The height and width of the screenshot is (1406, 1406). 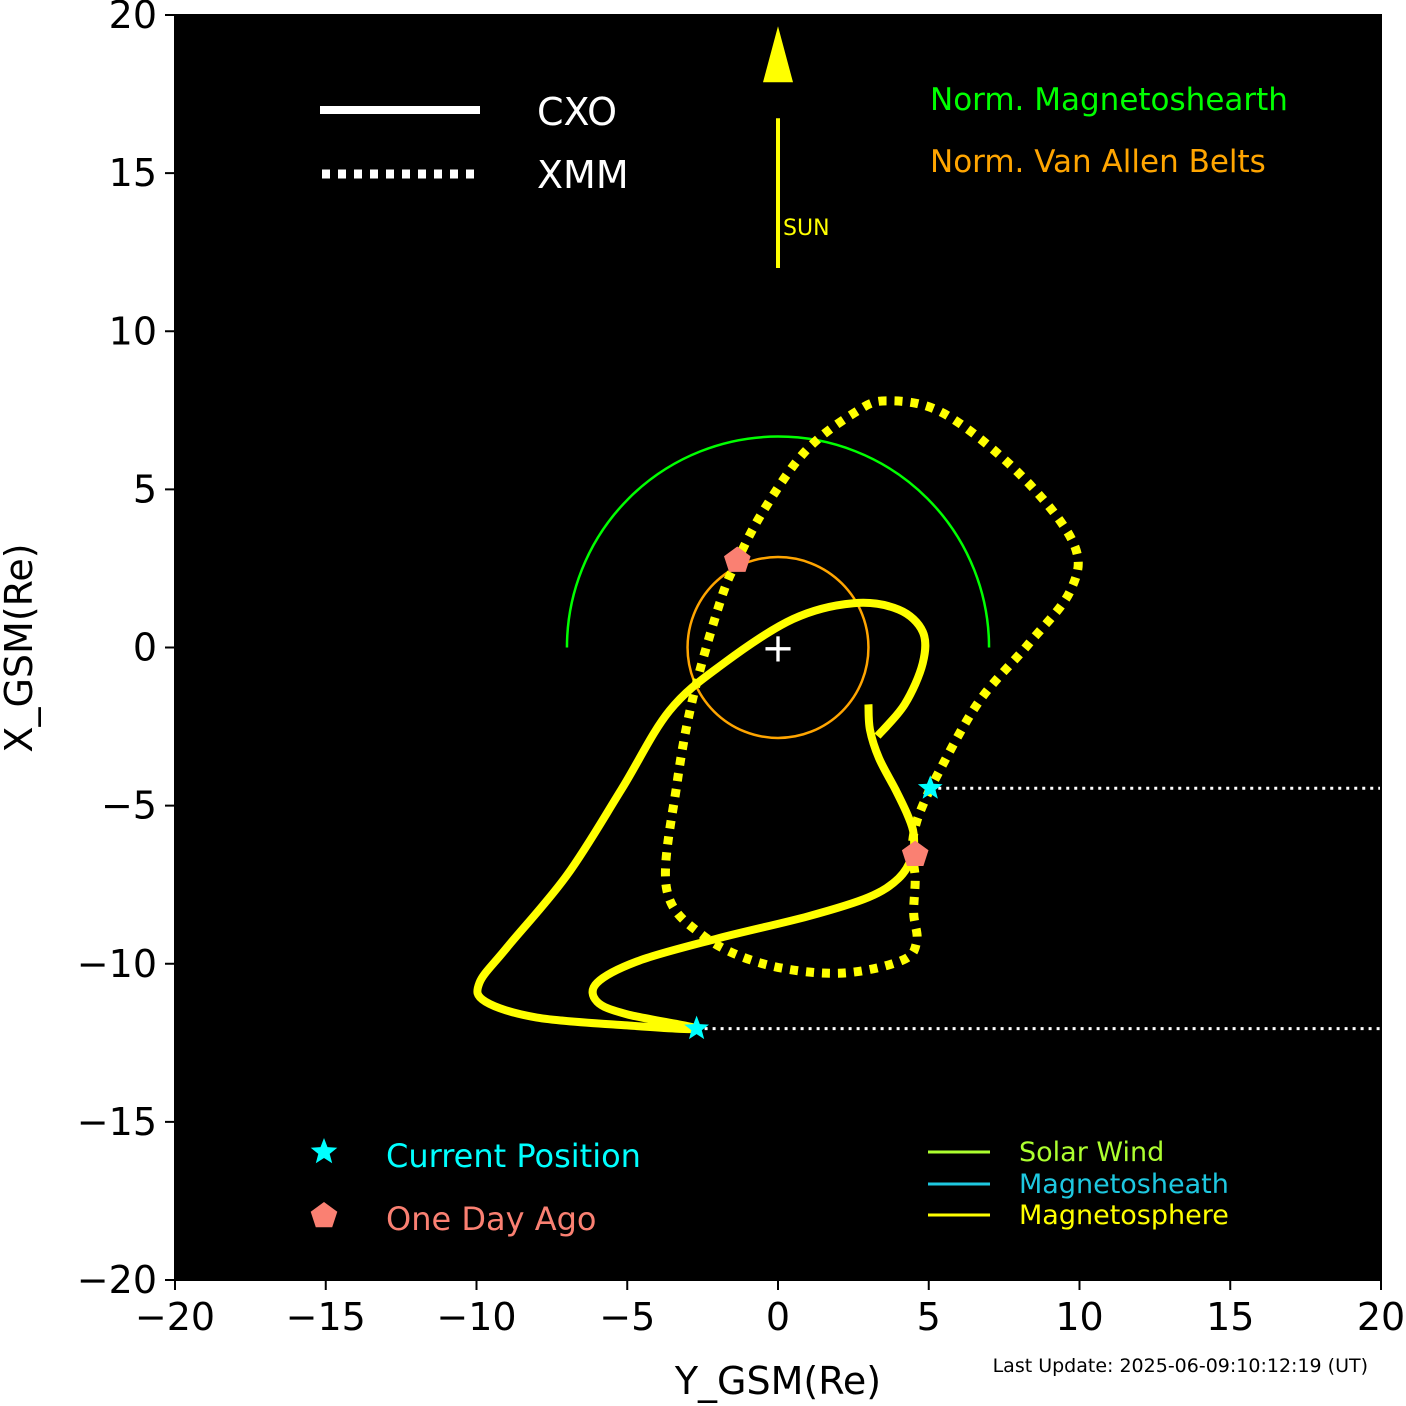 I want to click on legend-star-icon, so click(x=324, y=1151).